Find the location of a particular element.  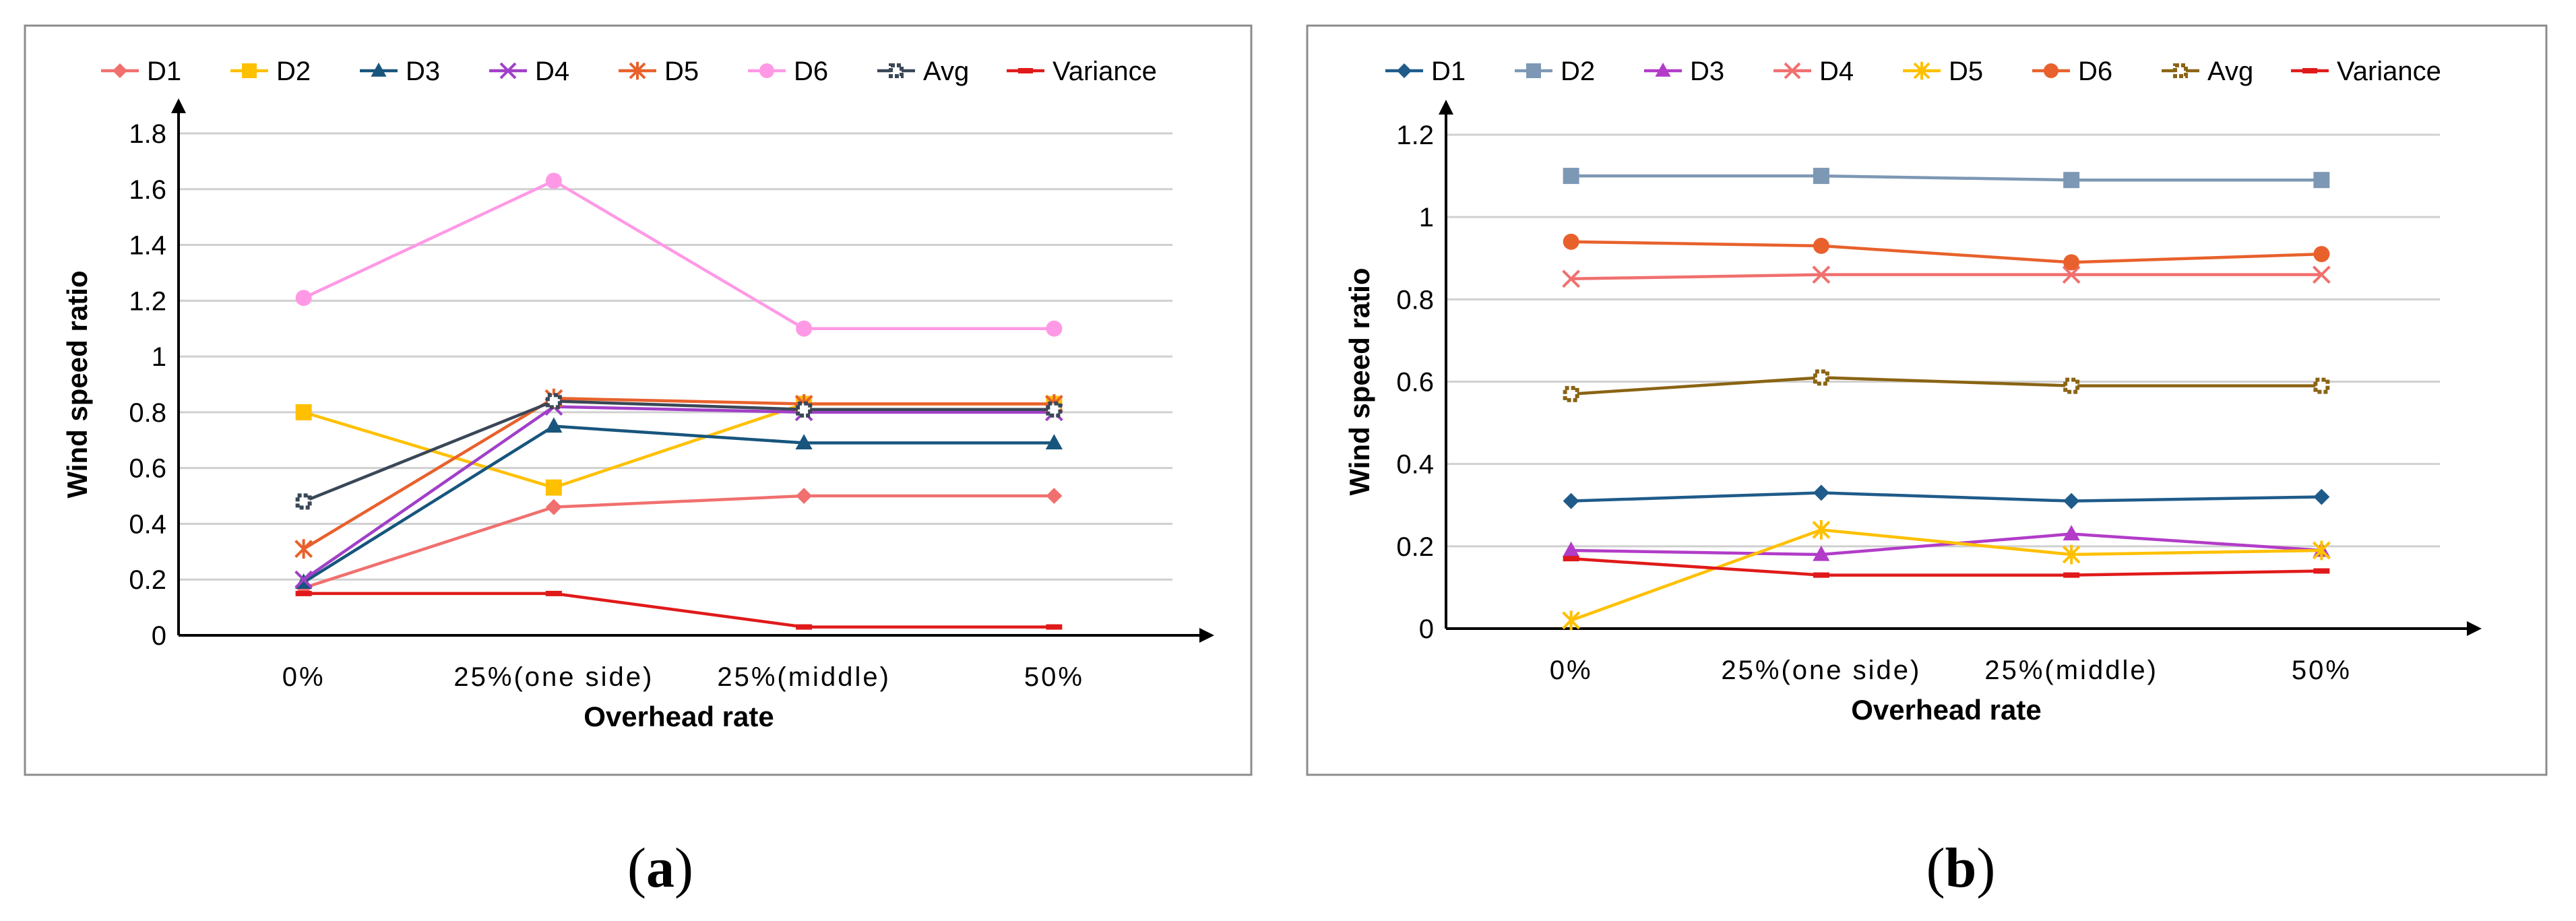

chart-b-y-tick-label: 0.2 is located at coordinates (1415, 547).